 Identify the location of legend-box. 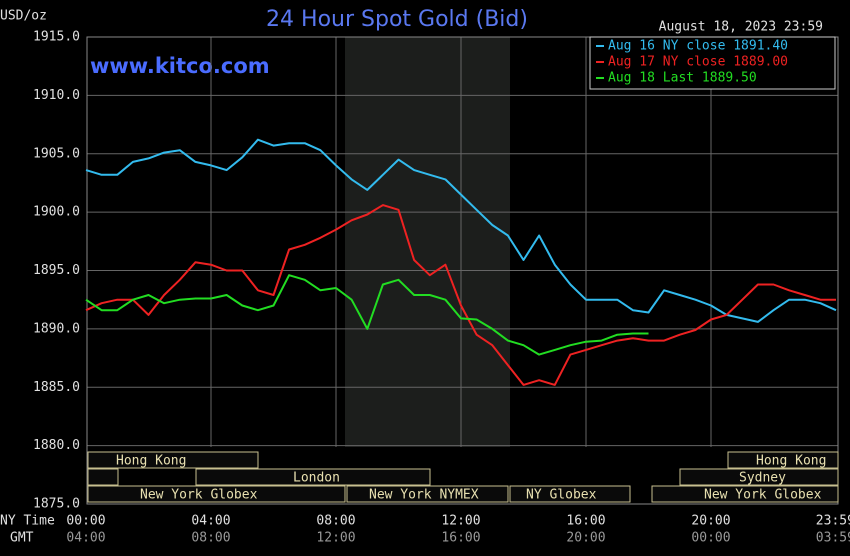
(712, 63).